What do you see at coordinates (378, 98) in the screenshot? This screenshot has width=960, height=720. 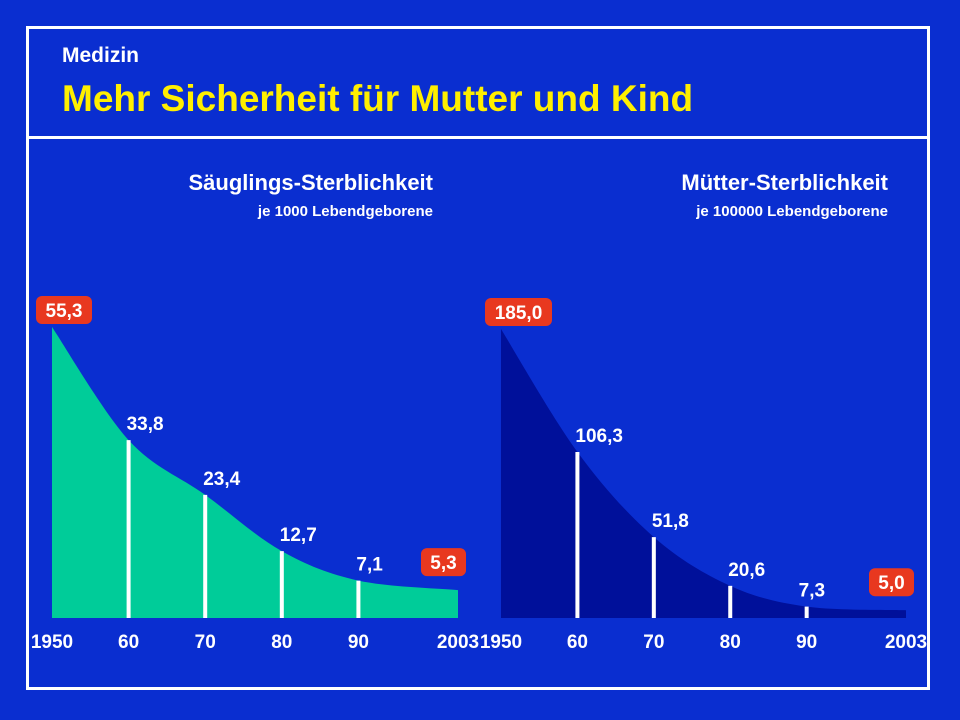 I see `page-title: Mehr Sicherheit für Mutter und Kind` at bounding box center [378, 98].